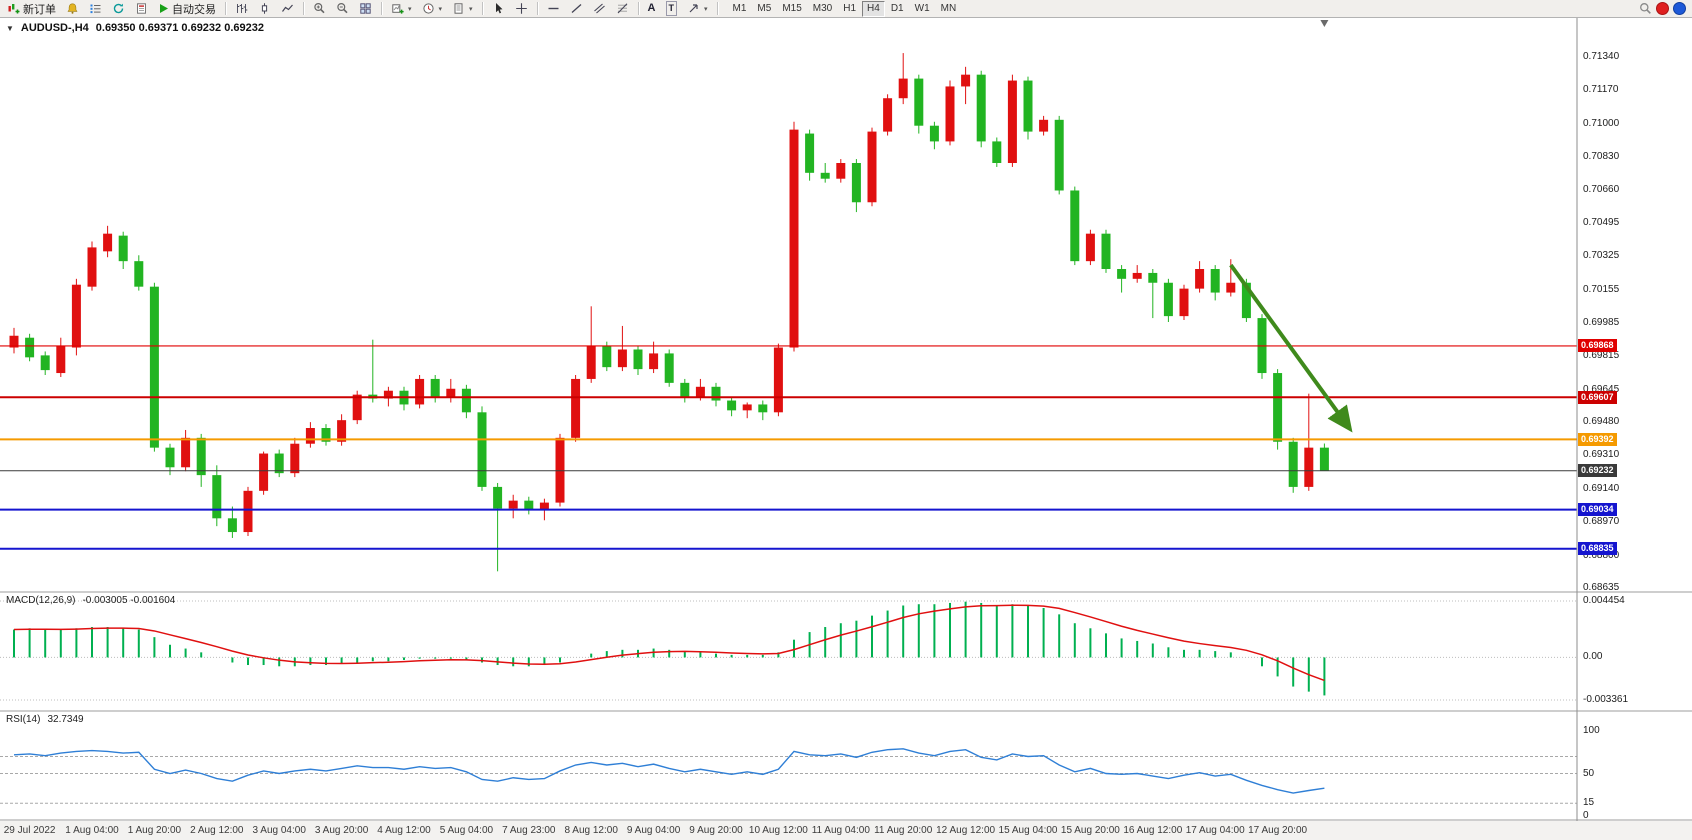 The width and height of the screenshot is (1692, 840). Describe the element at coordinates (10, 28) in the screenshot. I see `collapse-icon: ▼` at that location.